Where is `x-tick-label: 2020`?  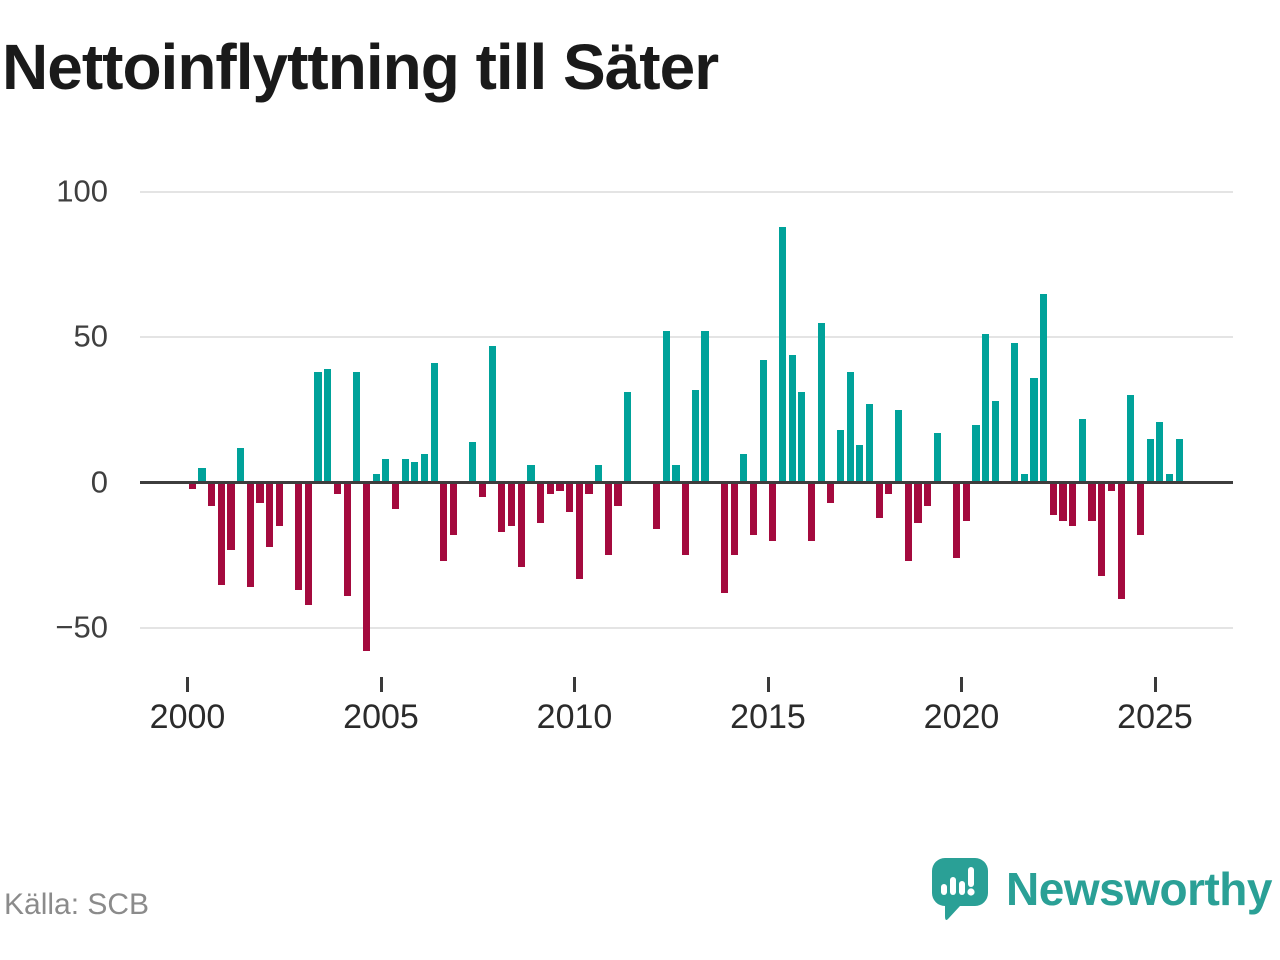 x-tick-label: 2020 is located at coordinates (961, 717).